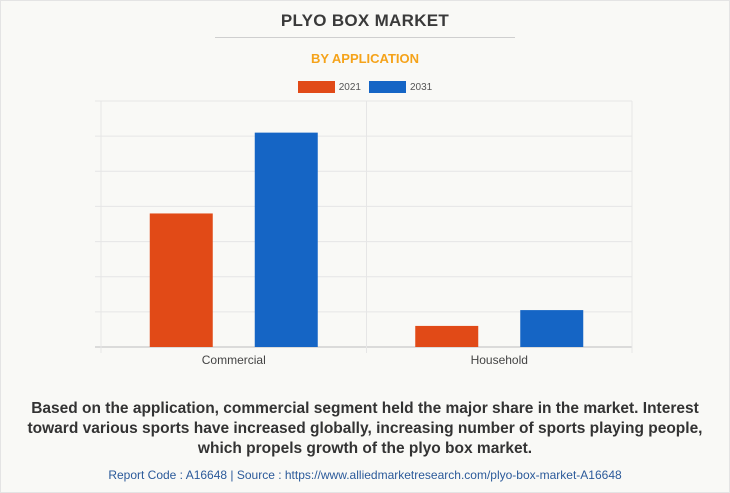 Image resolution: width=730 pixels, height=493 pixels. Describe the element at coordinates (365, 20) in the screenshot. I see `chart-title: PLYO BOX MARKET` at that location.